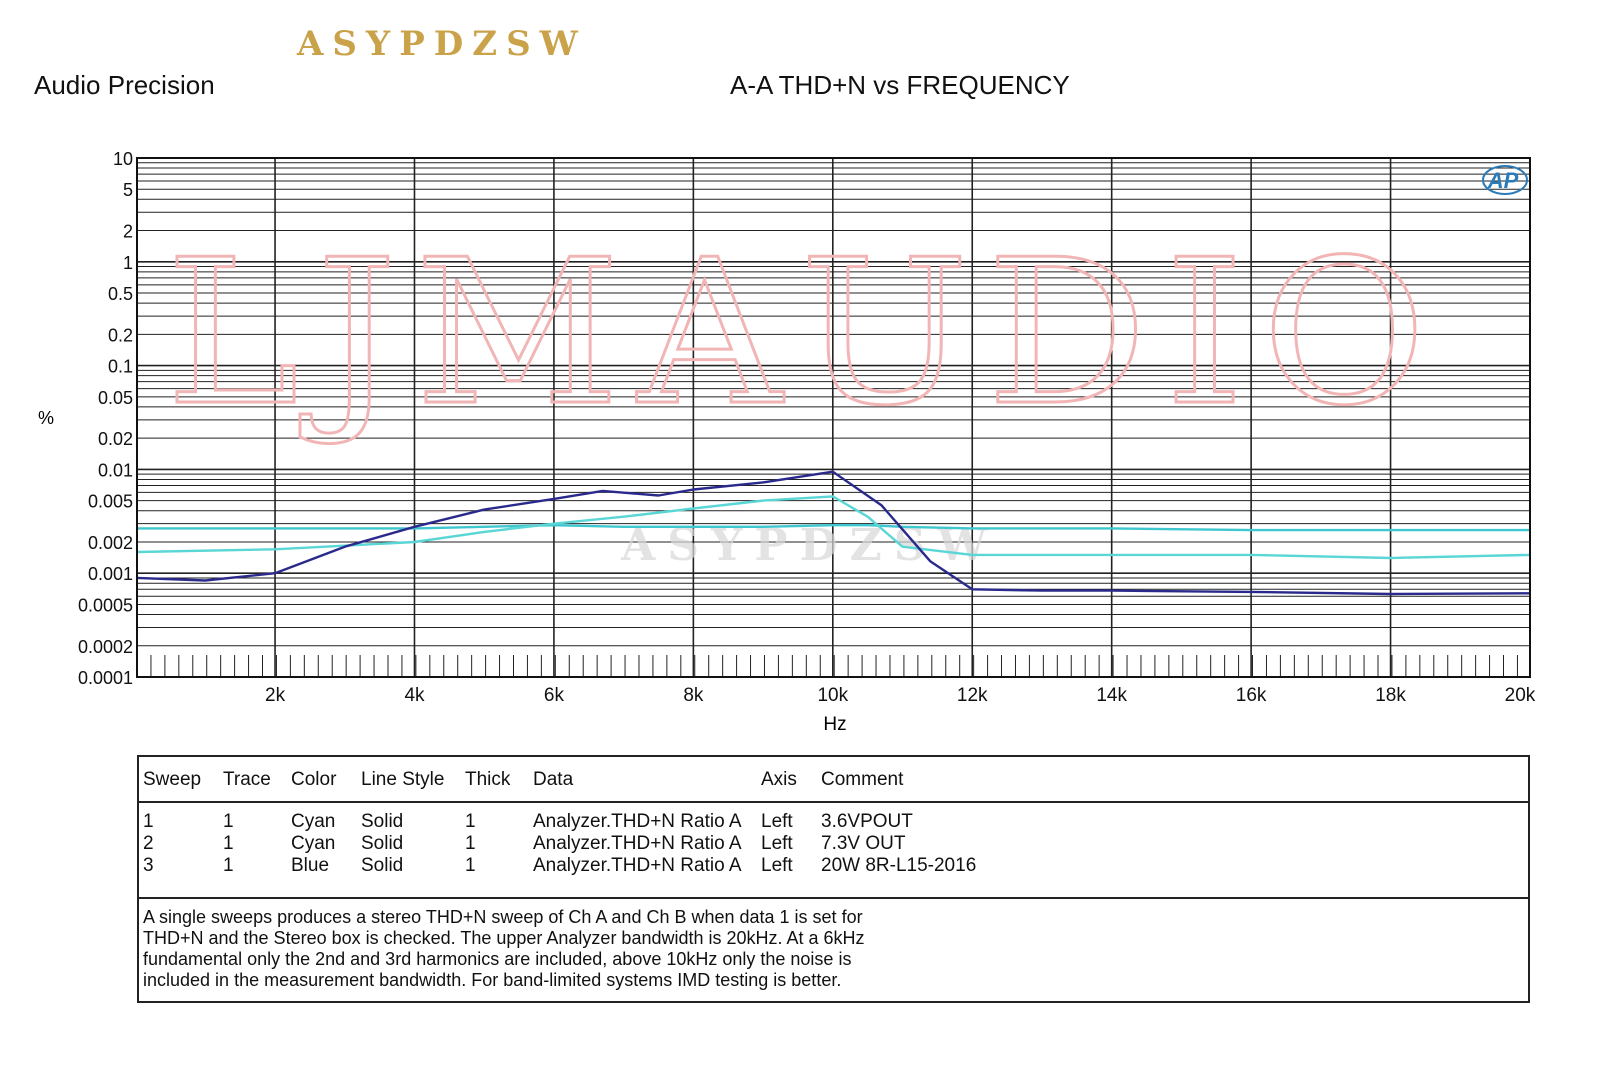 The width and height of the screenshot is (1600, 1070). Describe the element at coordinates (105, 605) in the screenshot. I see `y-tick-label: 0.0005` at that location.